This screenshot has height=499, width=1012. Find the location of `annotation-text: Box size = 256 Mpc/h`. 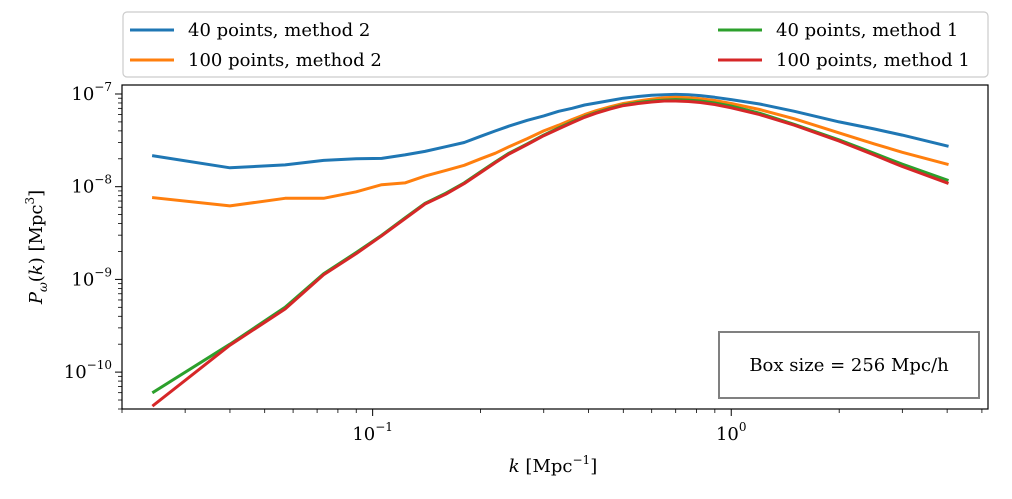

annotation-text: Box size = 256 Mpc/h is located at coordinates (849, 365).